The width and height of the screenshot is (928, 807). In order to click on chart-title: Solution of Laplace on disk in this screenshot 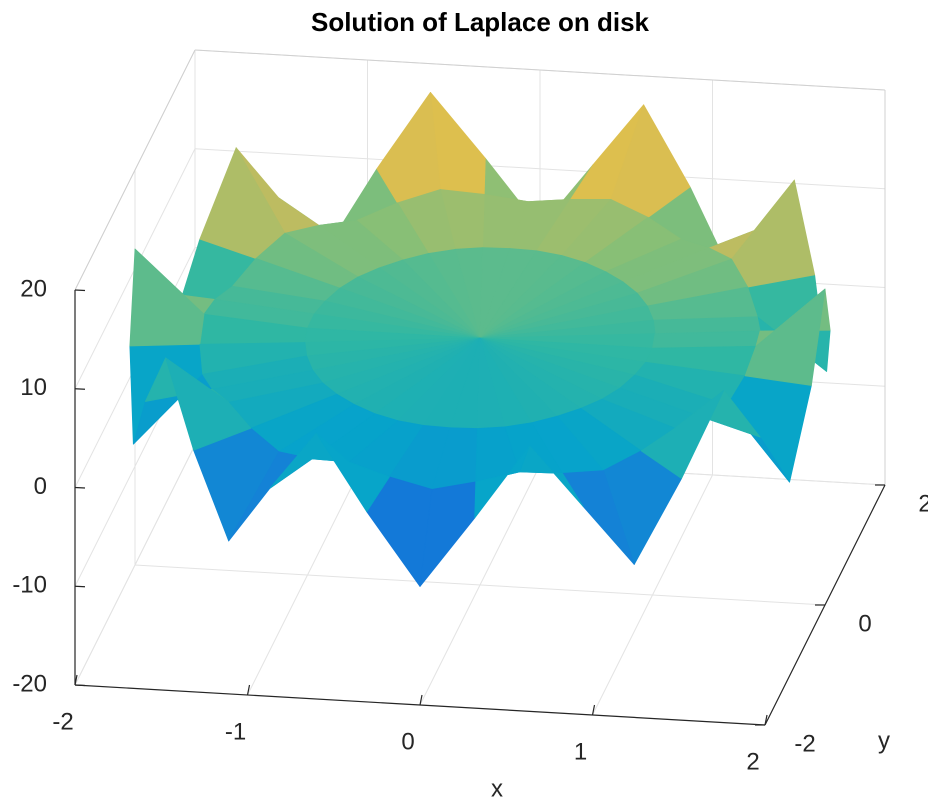, I will do `click(480, 22)`.